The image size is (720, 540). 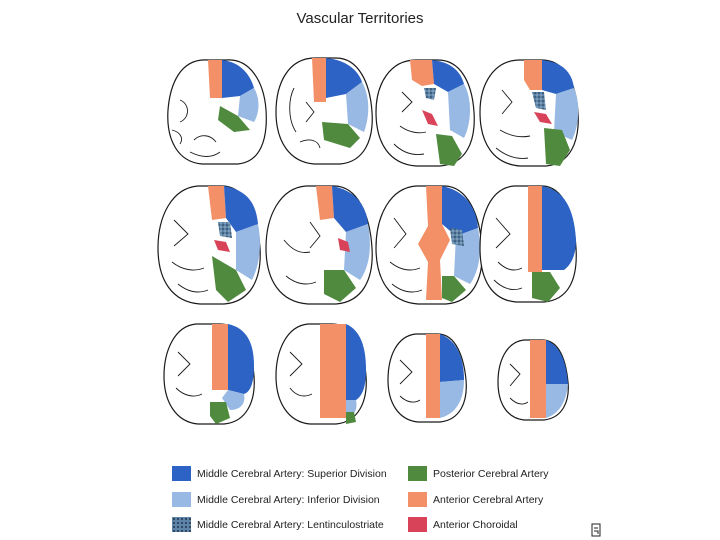 What do you see at coordinates (488, 499) in the screenshot?
I see `legend-label: Anterior Cerebral Artery` at bounding box center [488, 499].